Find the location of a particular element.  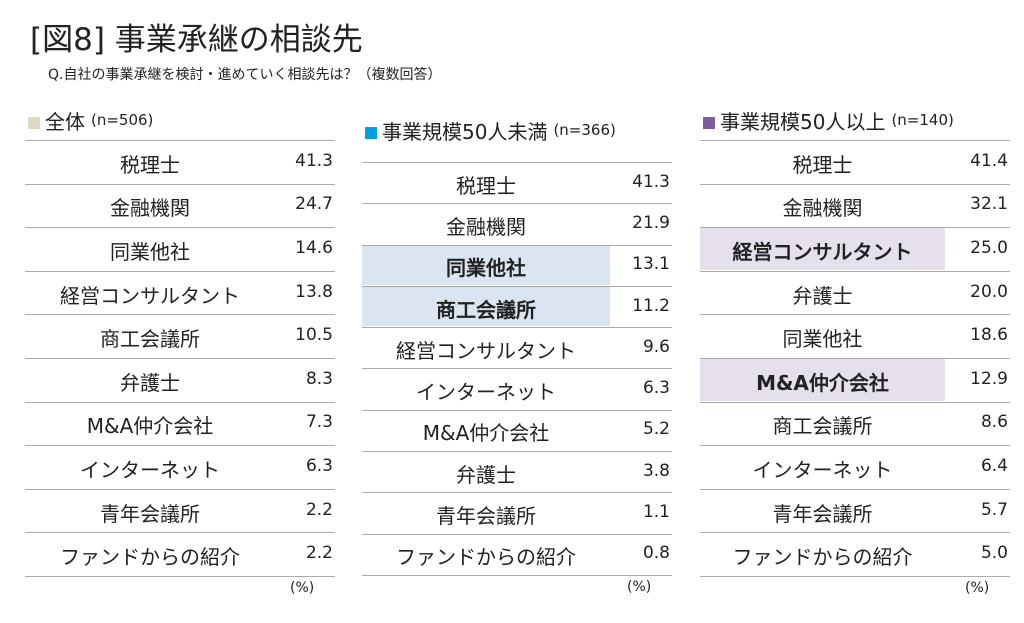

row-value: 9.6 is located at coordinates (656, 346).